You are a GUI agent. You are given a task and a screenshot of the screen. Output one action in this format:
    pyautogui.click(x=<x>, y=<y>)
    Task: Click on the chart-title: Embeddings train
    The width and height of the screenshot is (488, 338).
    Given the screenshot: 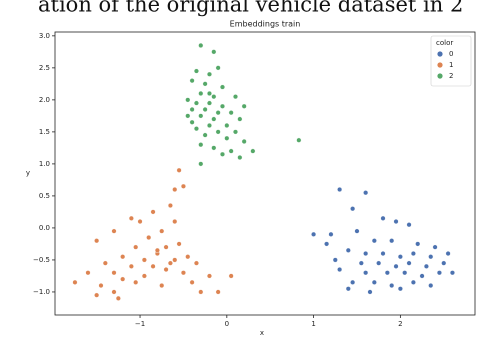 What is the action you would take?
    pyautogui.click(x=265, y=24)
    